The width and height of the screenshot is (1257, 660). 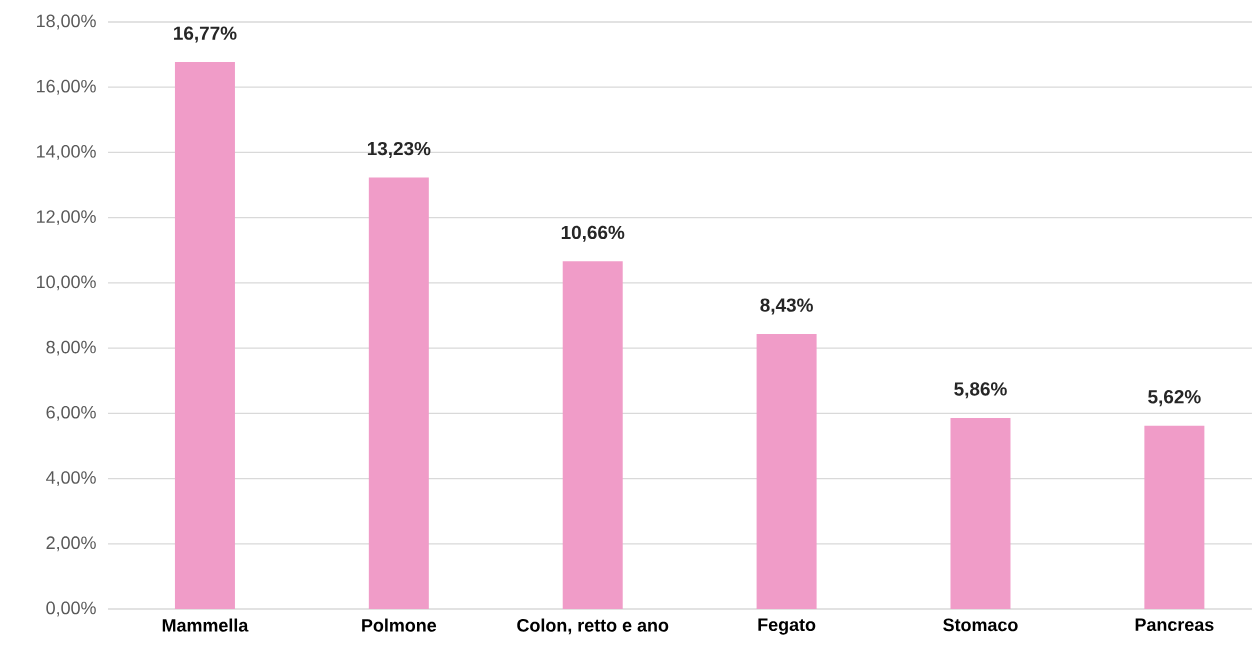 What do you see at coordinates (399, 150) in the screenshot?
I see `data-label: 13,23%` at bounding box center [399, 150].